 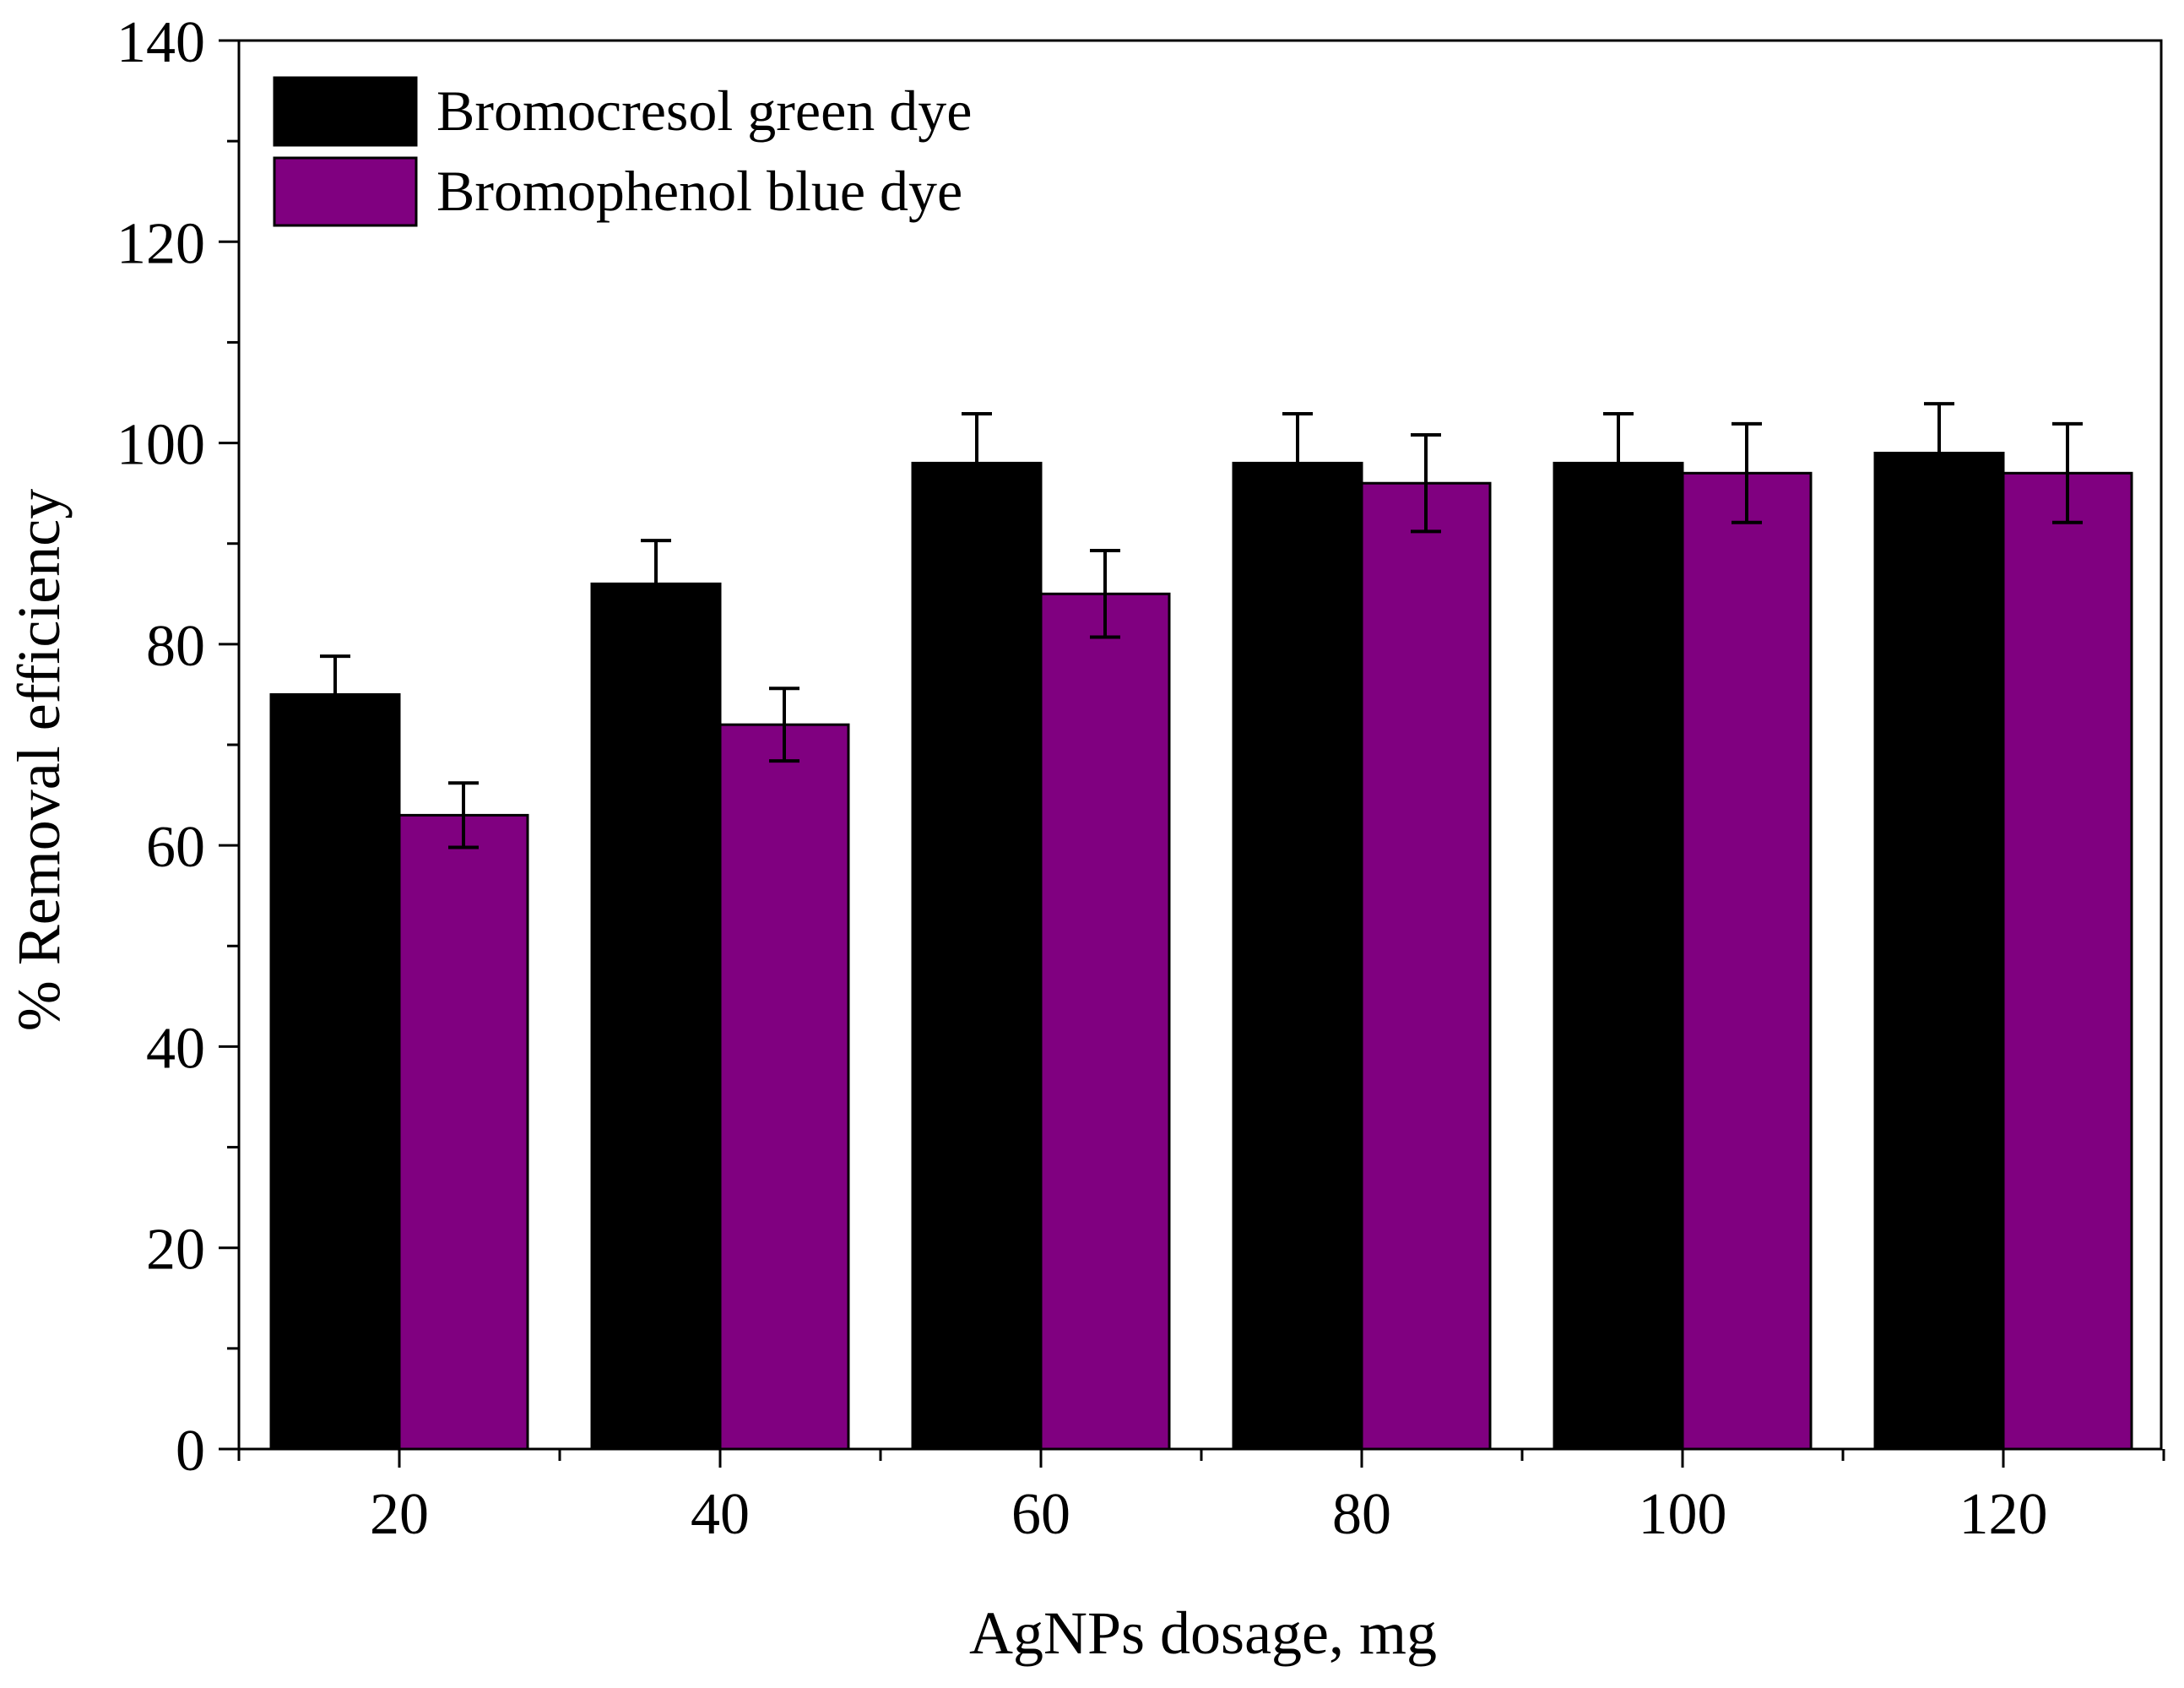 What do you see at coordinates (161, 243) in the screenshot?
I see `y-tick-label: 120` at bounding box center [161, 243].